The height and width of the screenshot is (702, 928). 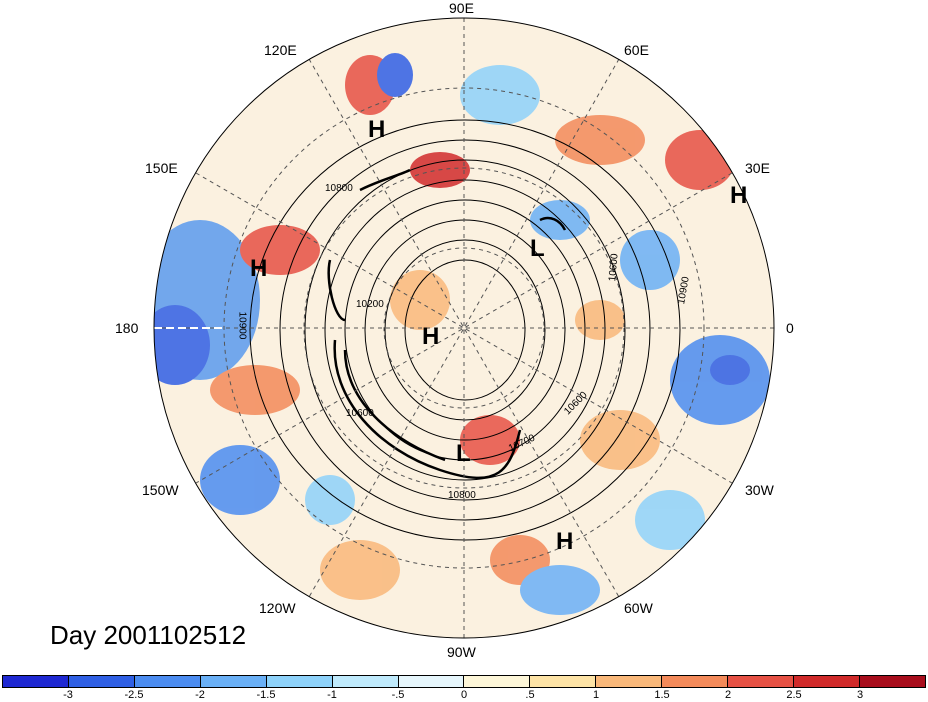 What do you see at coordinates (461, 8) in the screenshot?
I see `lon-label-90e: 90E` at bounding box center [461, 8].